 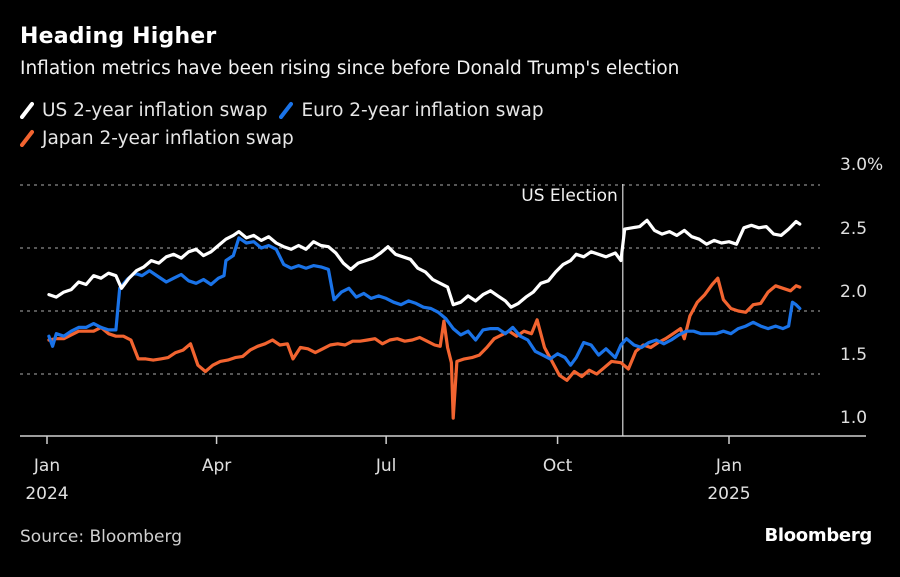 What do you see at coordinates (216, 466) in the screenshot?
I see `x-tick-label: Apr` at bounding box center [216, 466].